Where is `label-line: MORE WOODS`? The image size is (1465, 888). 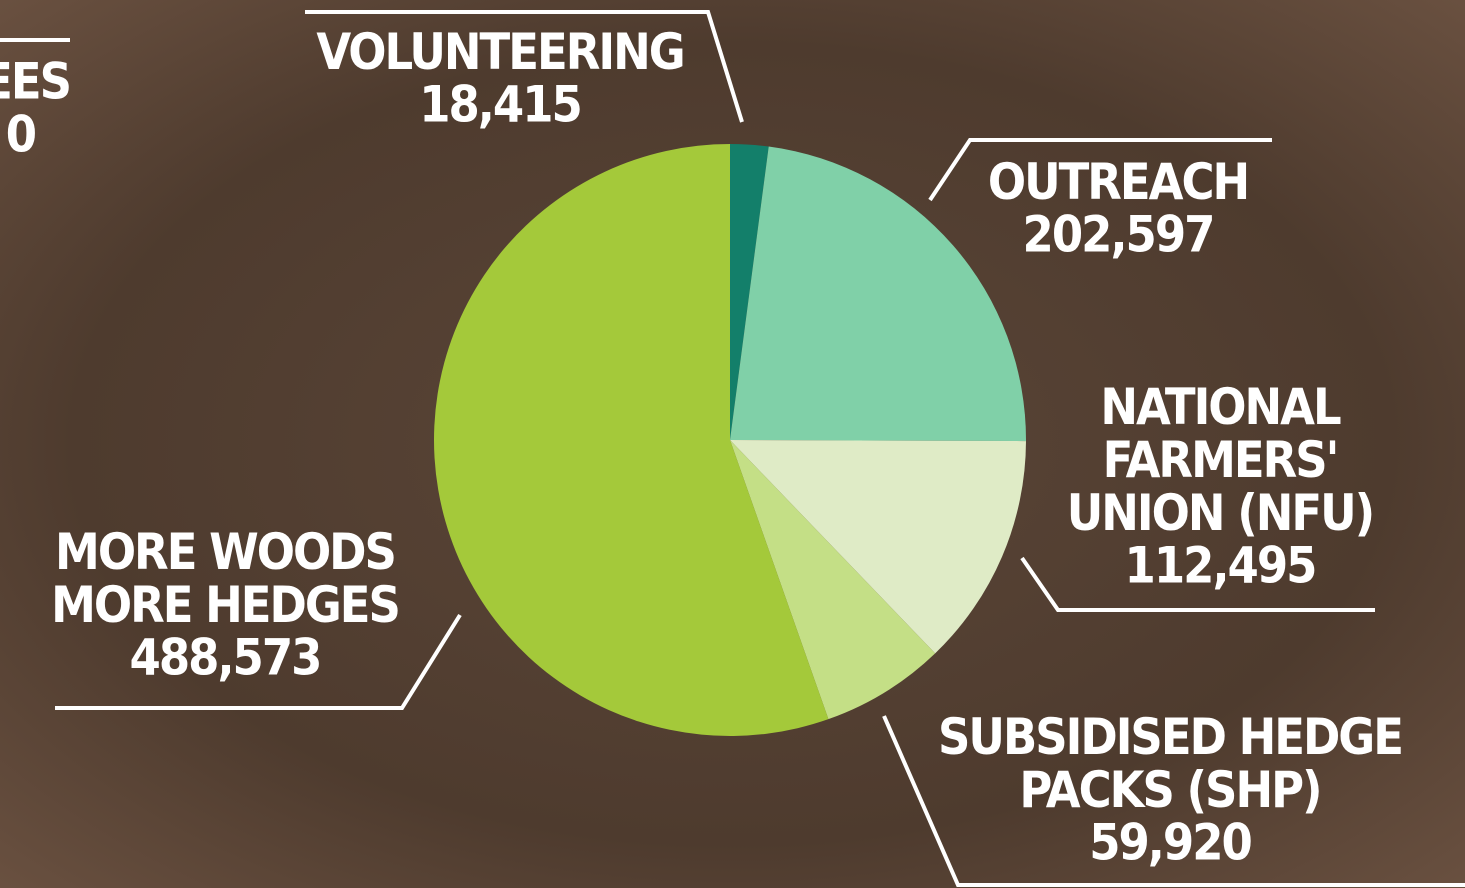 label-line: MORE WOODS is located at coordinates (225, 552).